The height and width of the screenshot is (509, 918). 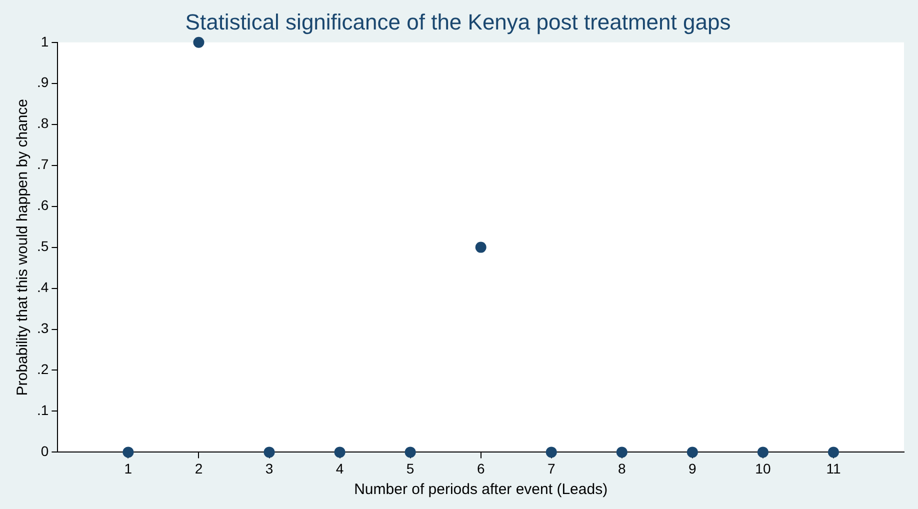 What do you see at coordinates (42, 82) in the screenshot?
I see `y-tick-label: .9` at bounding box center [42, 82].